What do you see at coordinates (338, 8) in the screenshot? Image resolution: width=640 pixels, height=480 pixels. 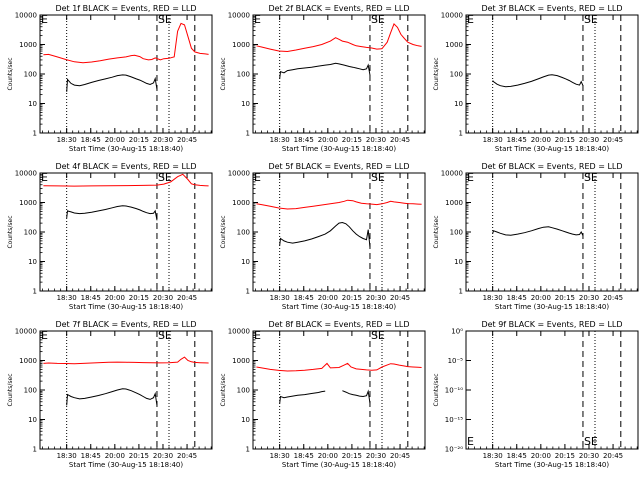 I see `panel-title: Det 2f BLACK = Events, RED = LLD` at bounding box center [338, 8].